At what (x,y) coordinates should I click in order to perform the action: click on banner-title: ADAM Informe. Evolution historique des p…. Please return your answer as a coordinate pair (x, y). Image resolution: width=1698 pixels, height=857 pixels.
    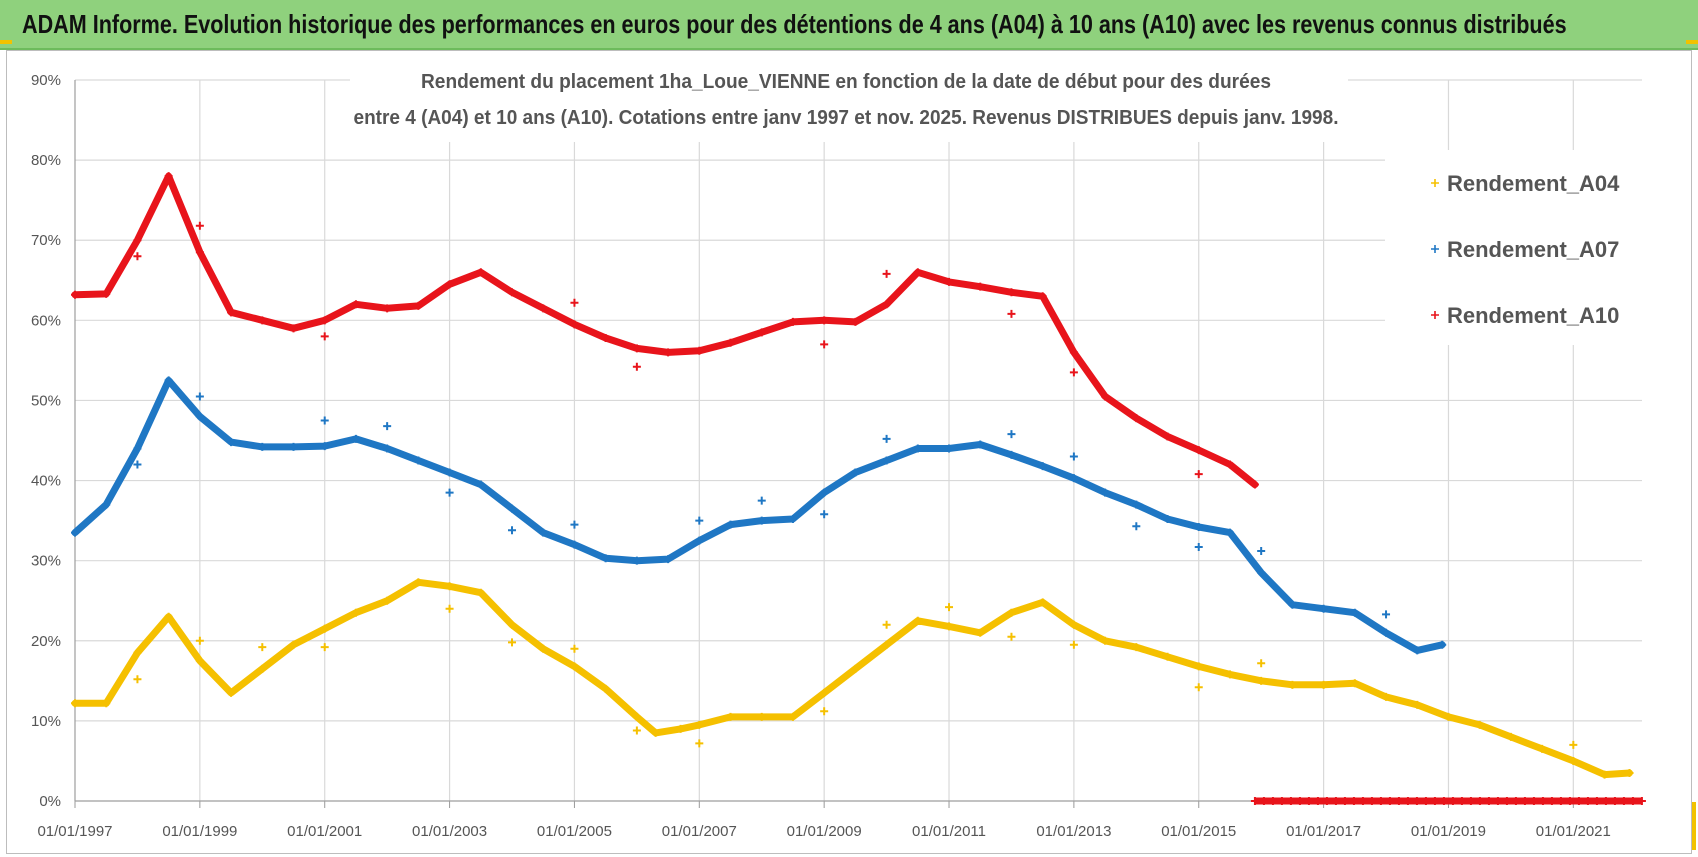
    Looking at the image, I should click on (794, 24).